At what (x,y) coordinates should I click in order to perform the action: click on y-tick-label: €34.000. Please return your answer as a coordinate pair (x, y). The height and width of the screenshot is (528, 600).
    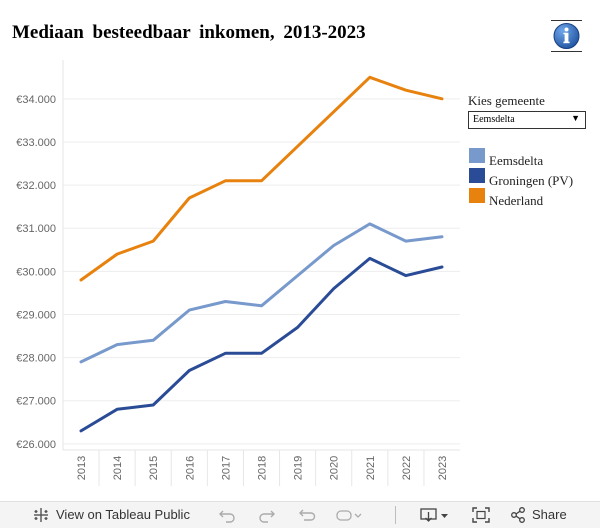
    Looking at the image, I should click on (36, 100).